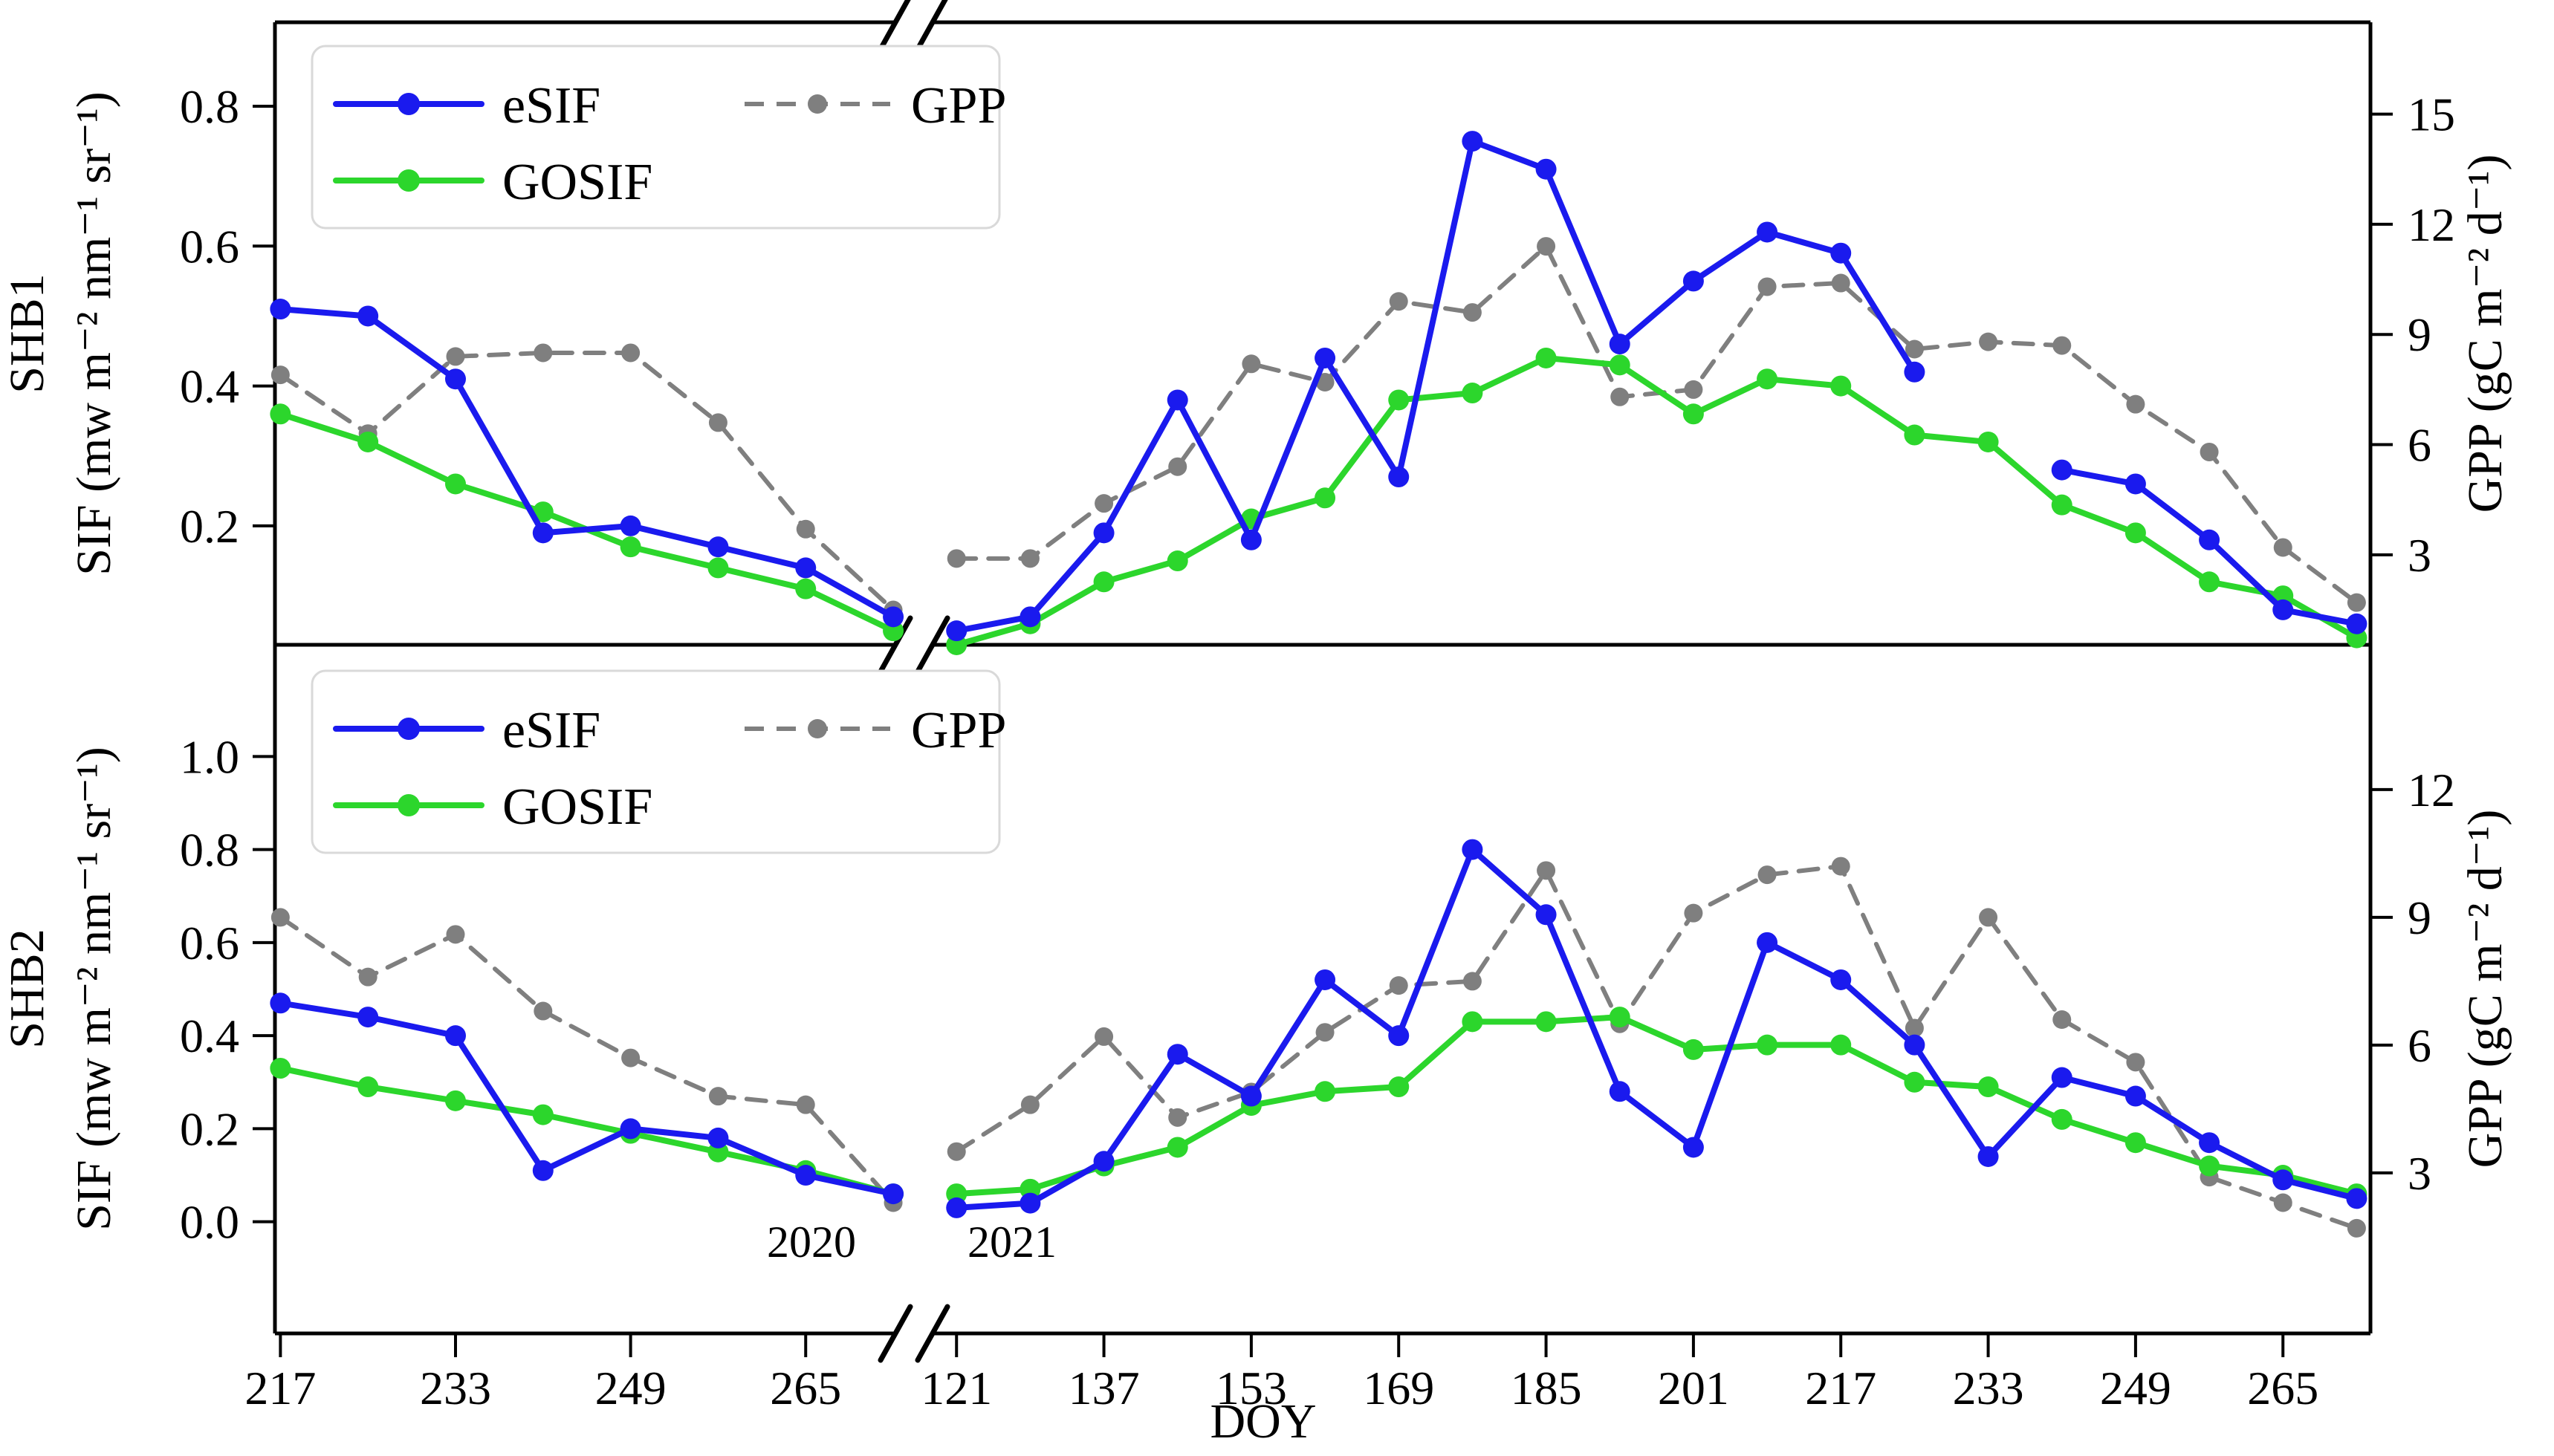  What do you see at coordinates (959, 730) in the screenshot?
I see `legend-label-gpp-shb2: GPP` at bounding box center [959, 730].